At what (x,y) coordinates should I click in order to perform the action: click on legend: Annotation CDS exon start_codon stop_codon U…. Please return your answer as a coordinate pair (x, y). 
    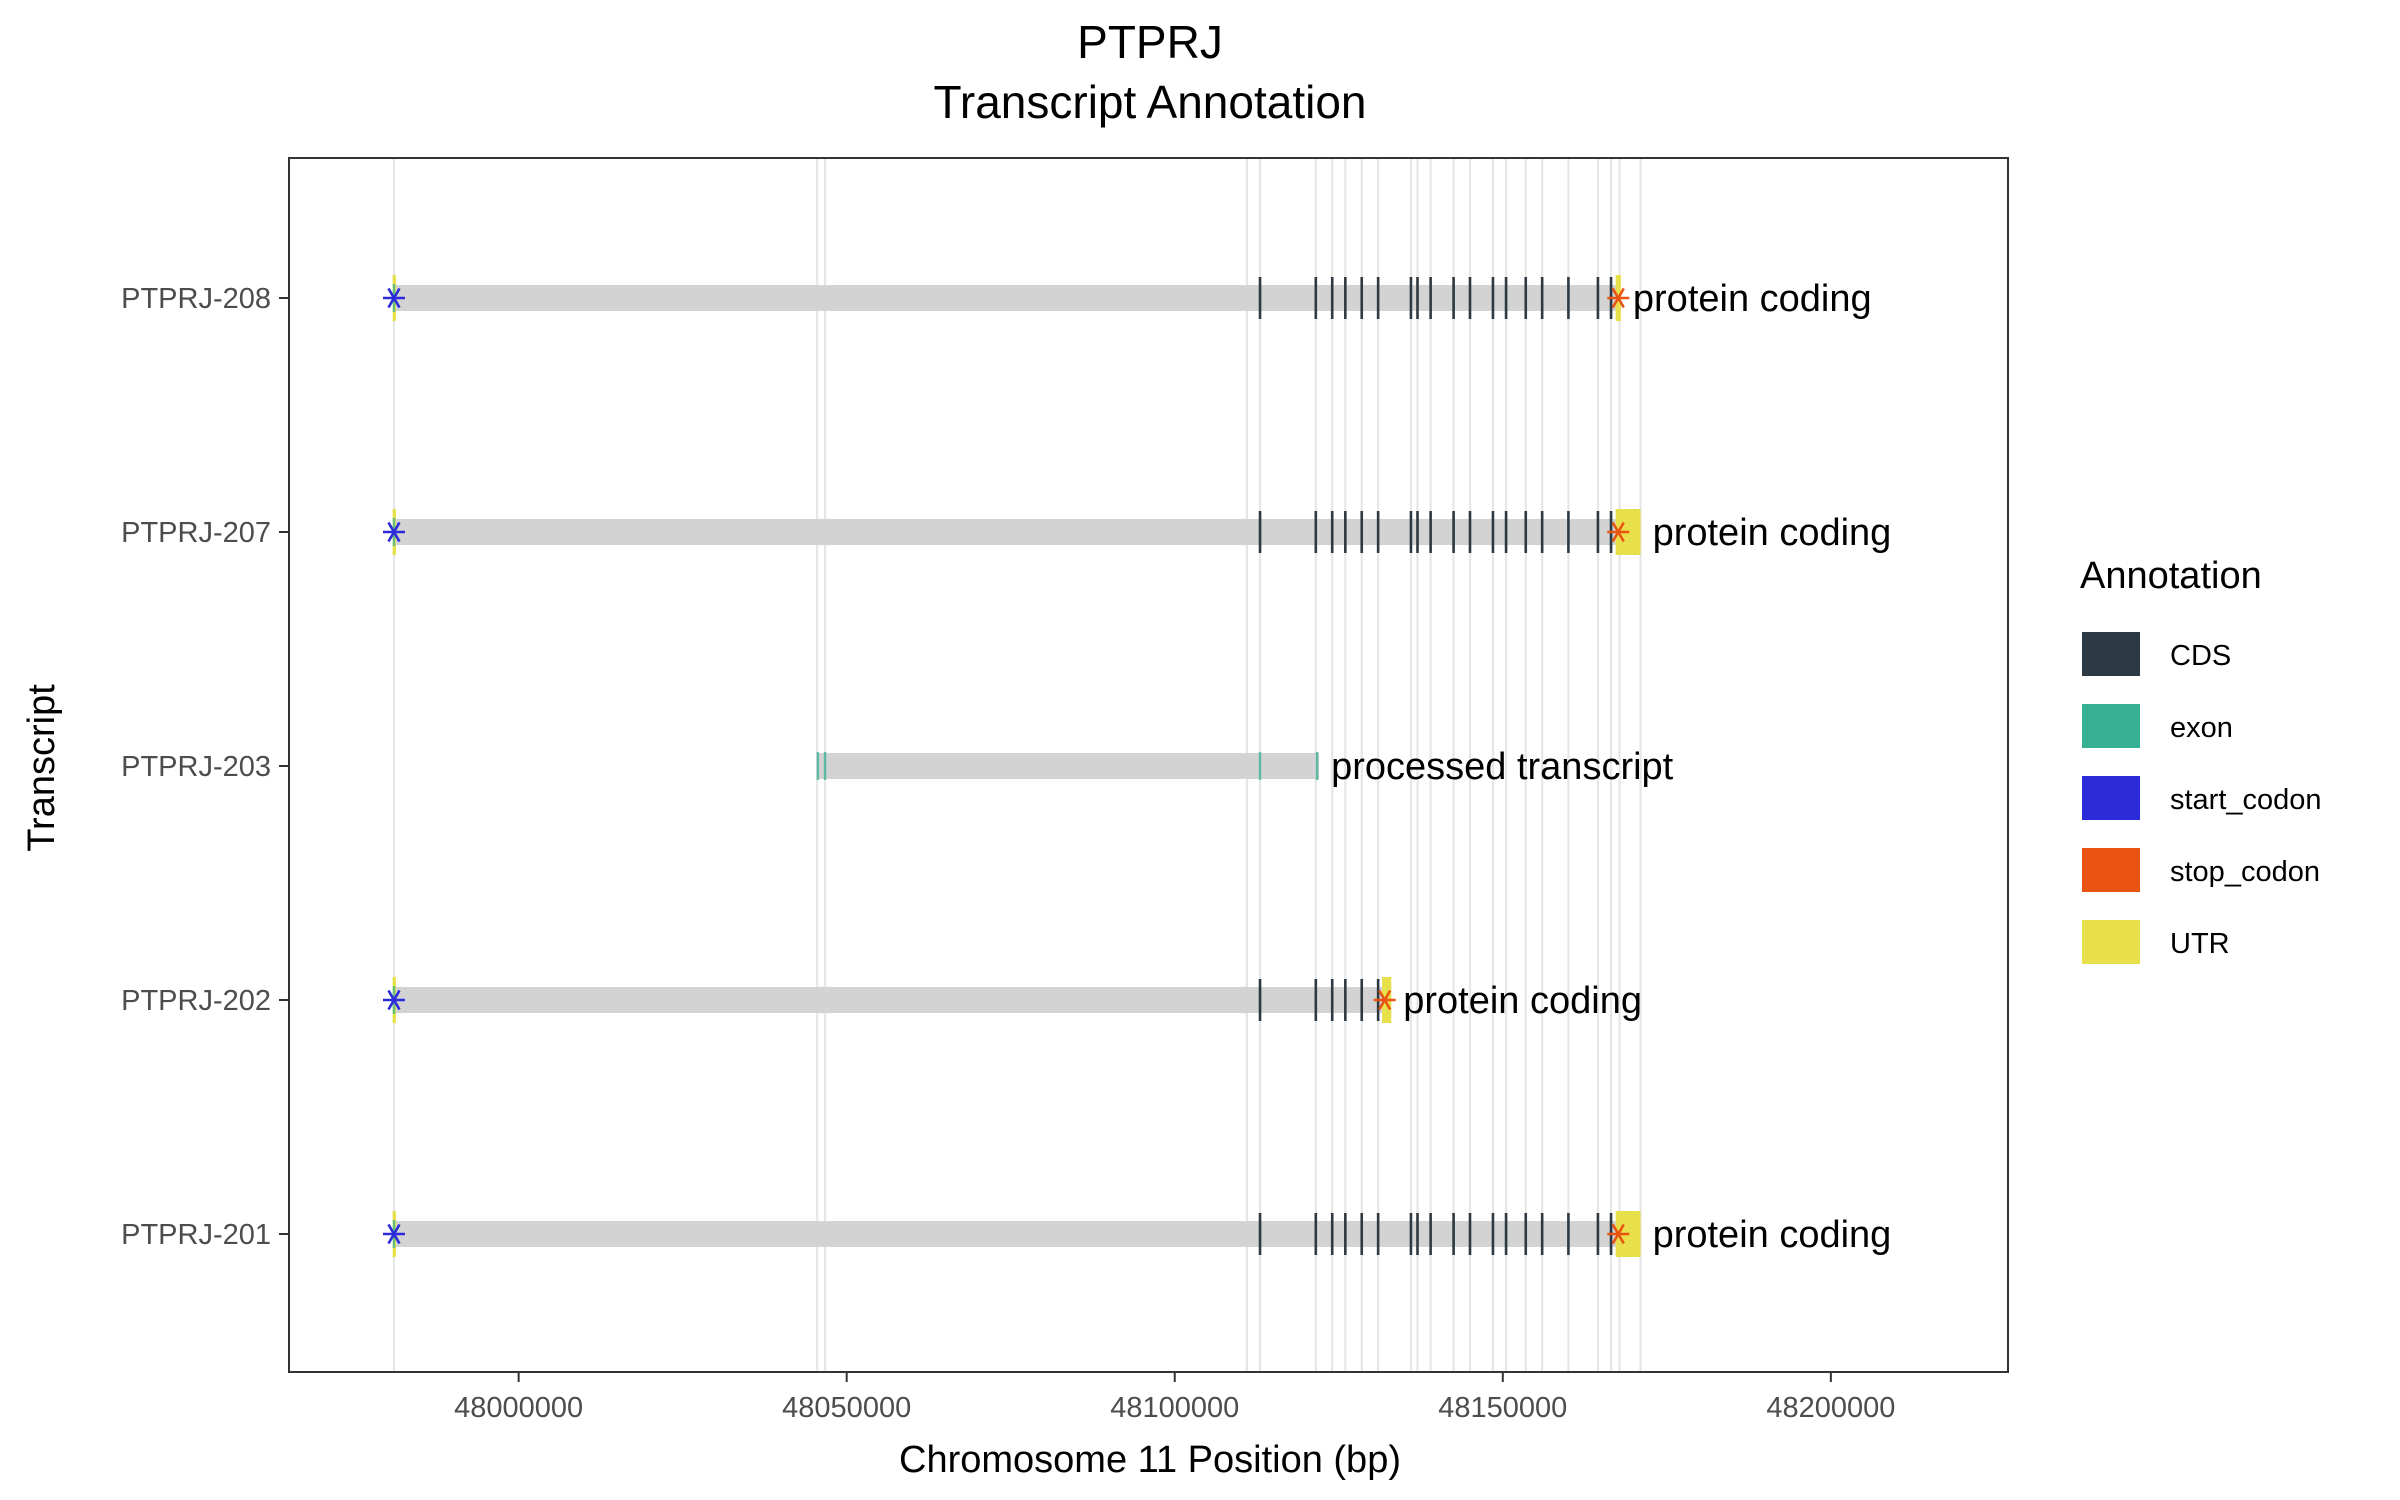
    Looking at the image, I should click on (2201, 759).